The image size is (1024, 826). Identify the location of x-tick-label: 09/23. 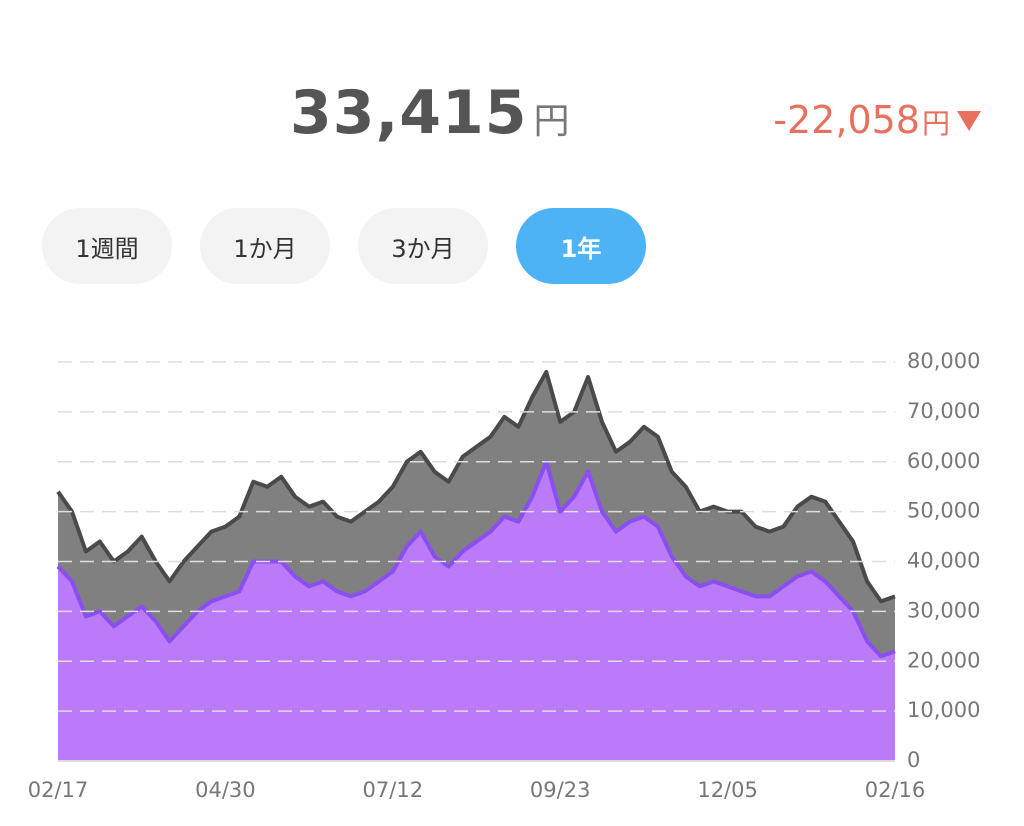
(560, 790).